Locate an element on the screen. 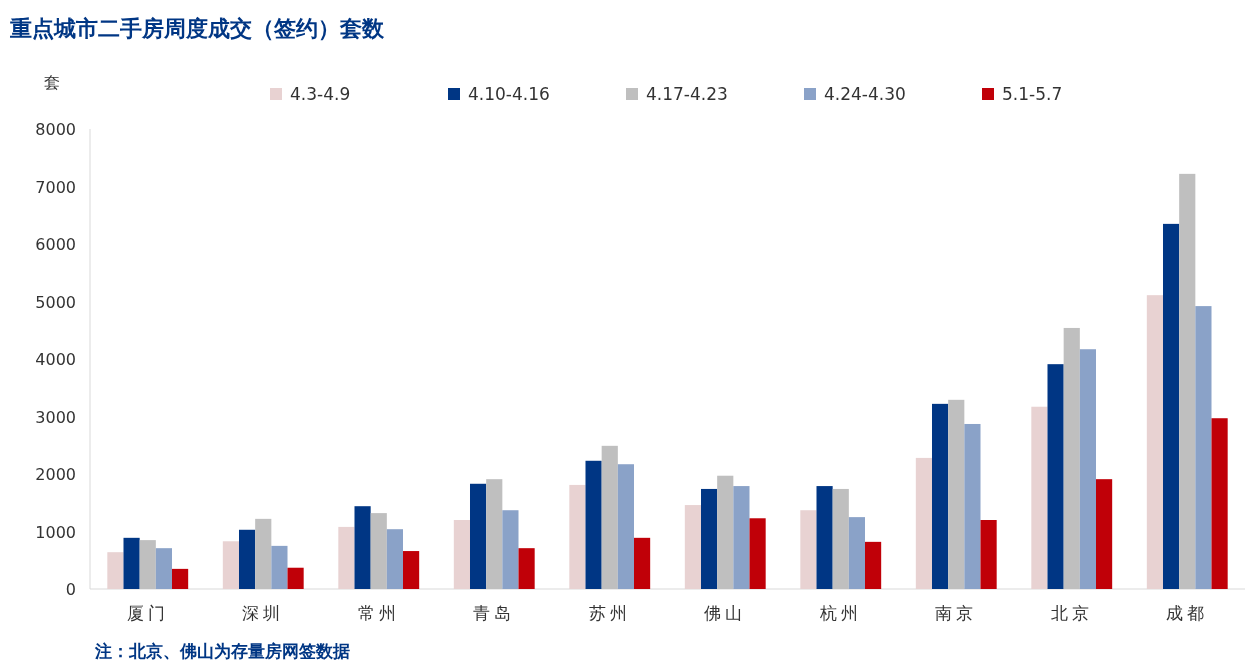 This screenshot has height=665, width=1251. x-tick-label: 北京 is located at coordinates (1071, 613).